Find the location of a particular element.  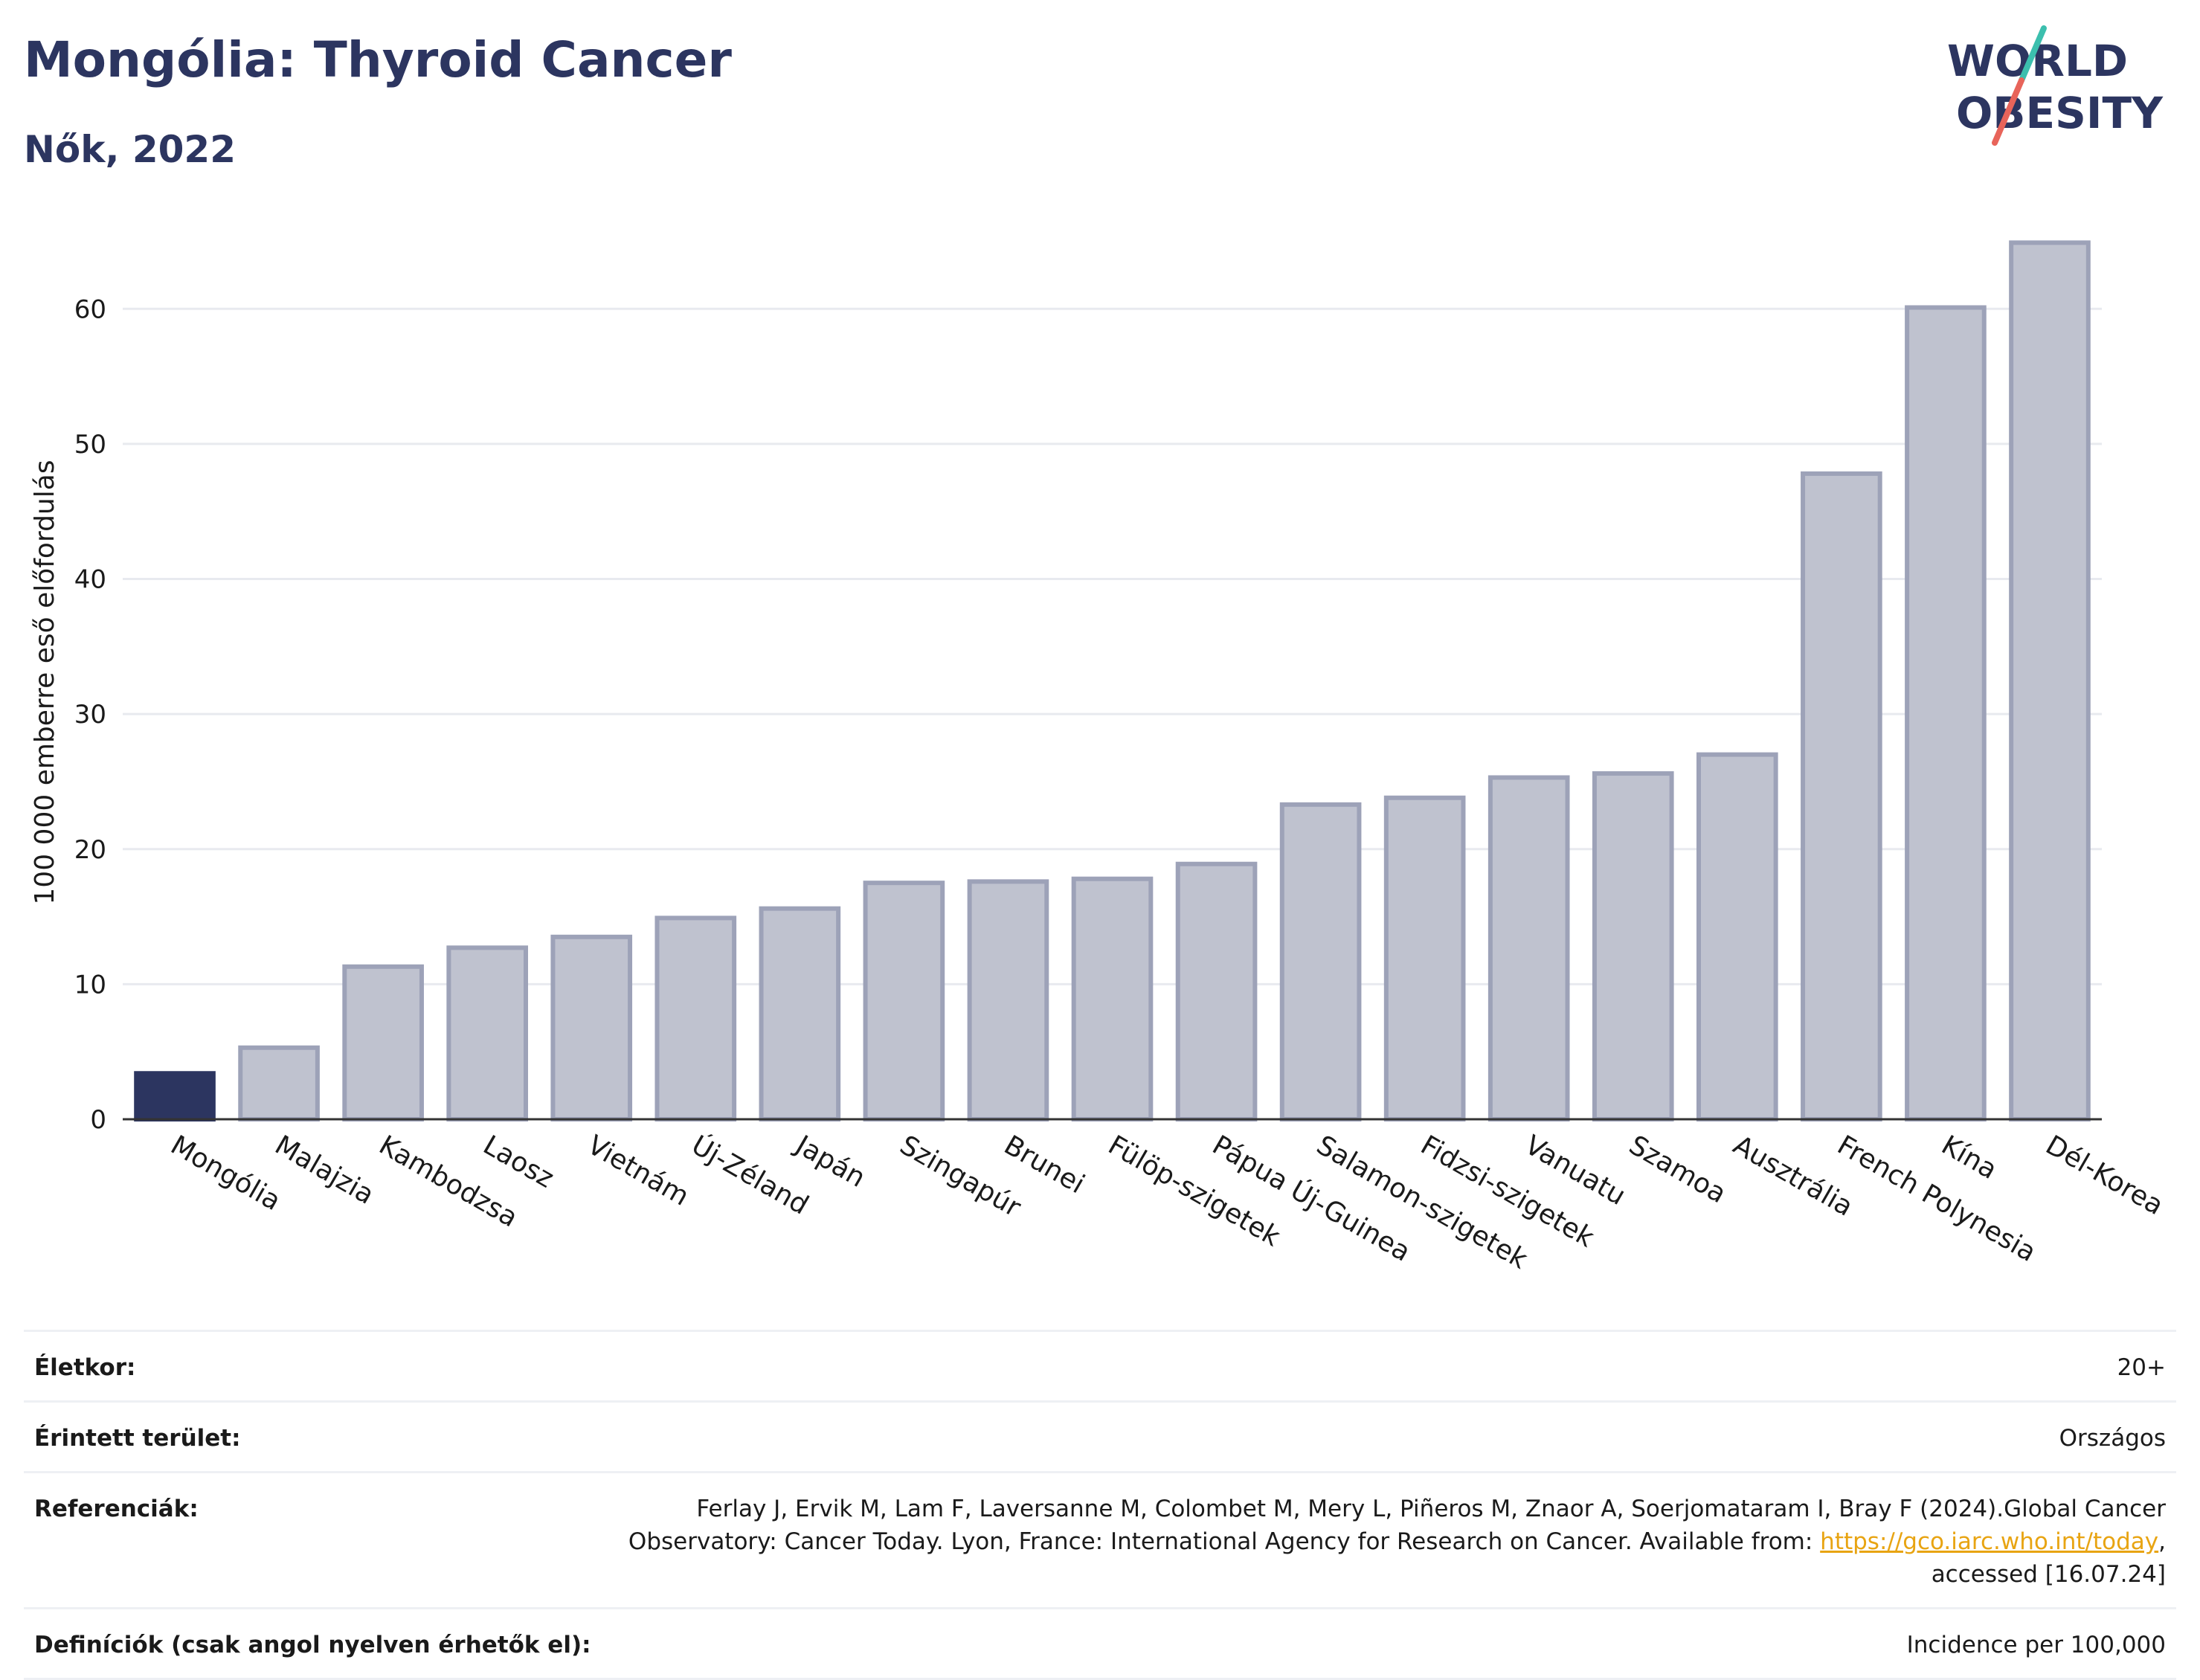

page-subtitle: Nők, 2022 is located at coordinates (130, 150).